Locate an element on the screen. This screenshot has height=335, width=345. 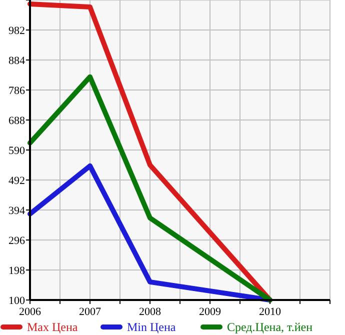
y-tick-label: 884 is located at coordinates (17, 60).